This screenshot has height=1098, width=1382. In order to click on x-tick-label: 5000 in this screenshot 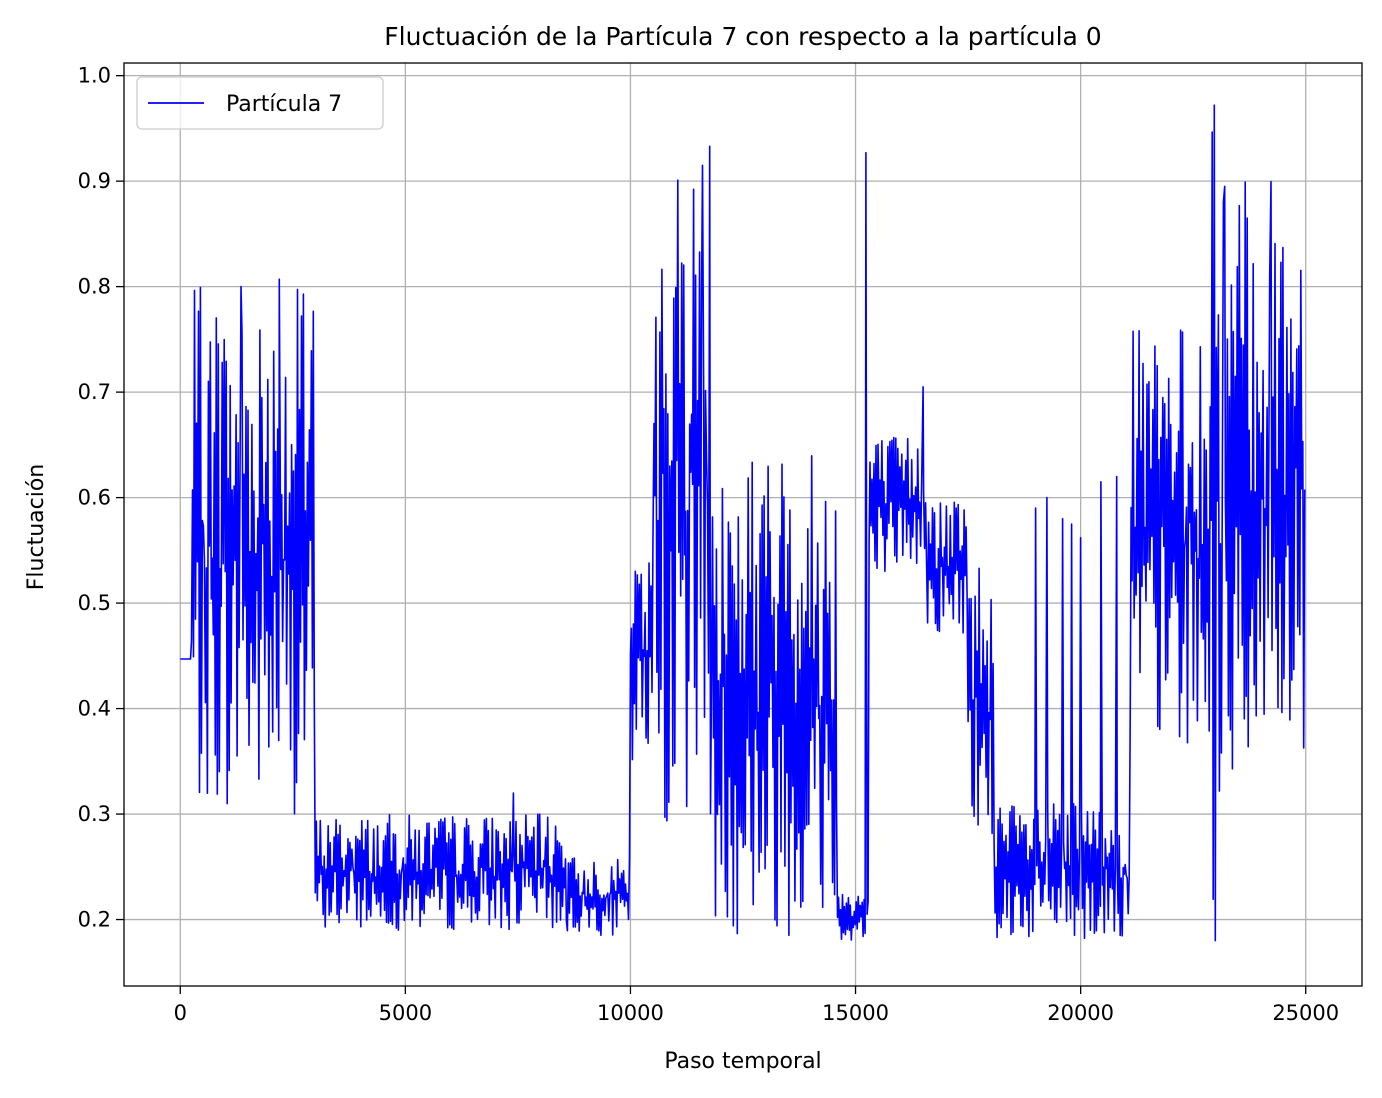, I will do `click(405, 1013)`.